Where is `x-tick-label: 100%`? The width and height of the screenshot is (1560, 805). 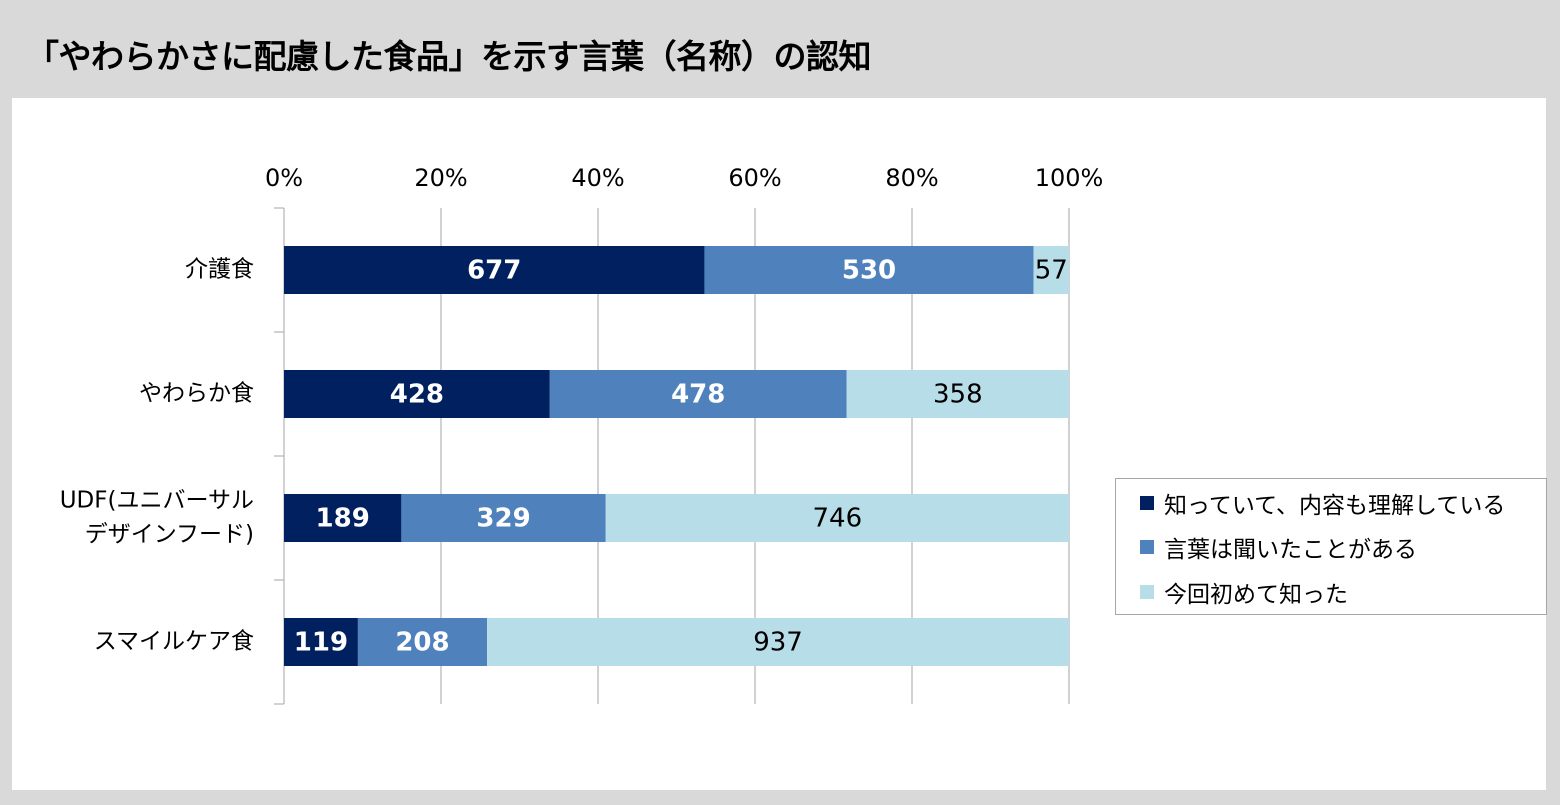 x-tick-label: 100% is located at coordinates (1069, 178).